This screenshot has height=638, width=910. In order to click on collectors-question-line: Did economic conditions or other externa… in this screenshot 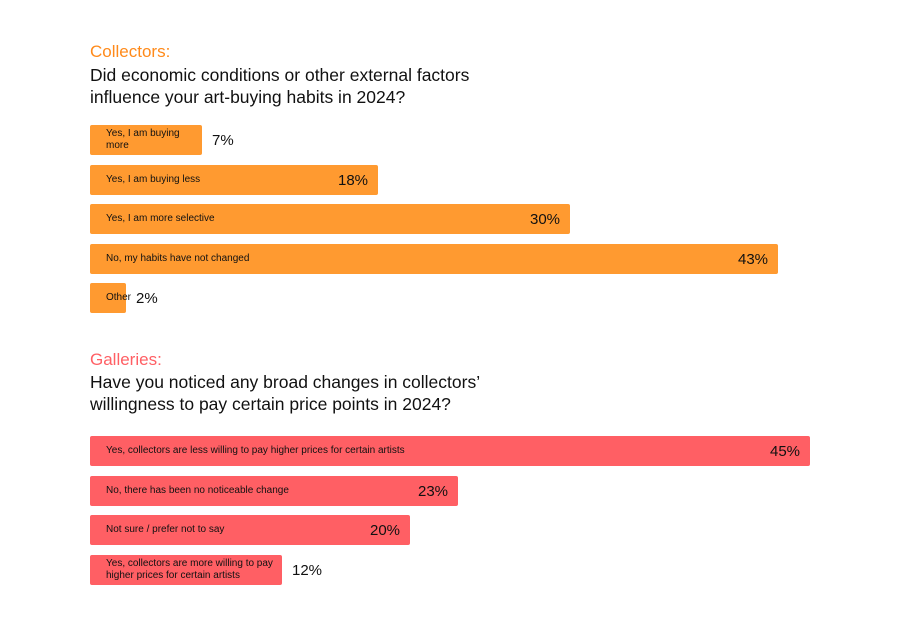, I will do `click(280, 75)`.